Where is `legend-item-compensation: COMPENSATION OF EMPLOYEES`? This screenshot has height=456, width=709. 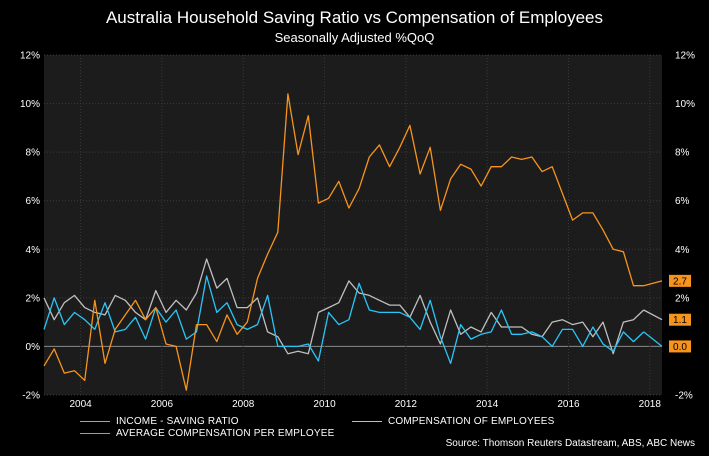 legend-item-compensation: COMPENSATION OF EMPLOYEES is located at coordinates (453, 421).